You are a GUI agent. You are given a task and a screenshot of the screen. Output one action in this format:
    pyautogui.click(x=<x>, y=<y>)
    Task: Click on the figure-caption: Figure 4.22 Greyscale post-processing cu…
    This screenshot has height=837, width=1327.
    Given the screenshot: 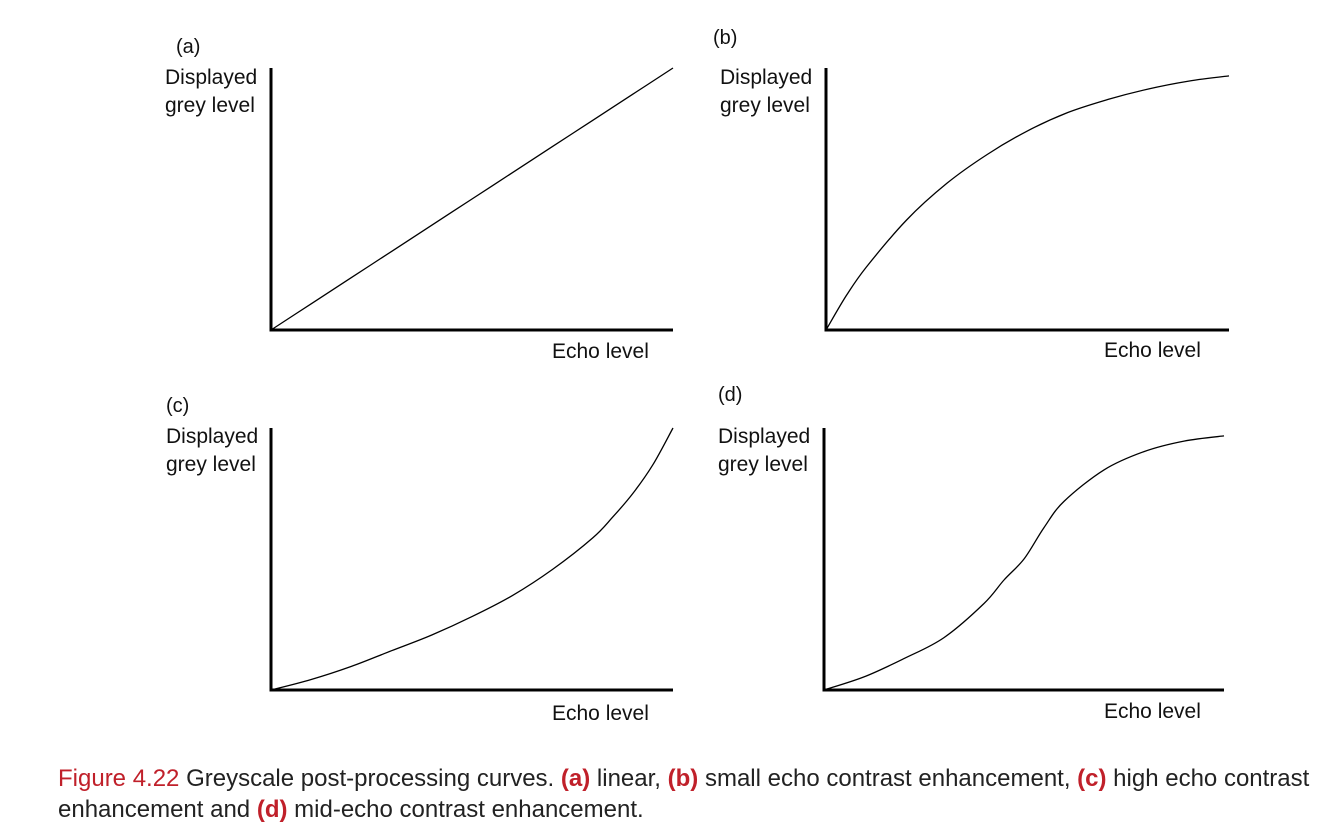 What is the action you would take?
    pyautogui.click(x=688, y=794)
    